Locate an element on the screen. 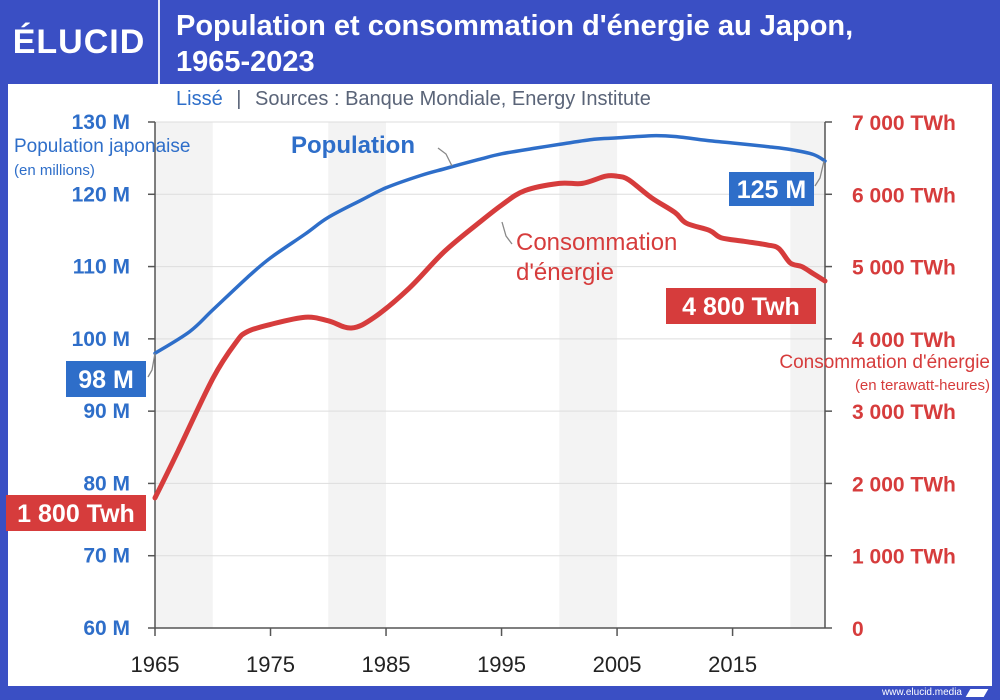 This screenshot has width=1000, height=700. left-tick-label: 60 M is located at coordinates (106, 628).